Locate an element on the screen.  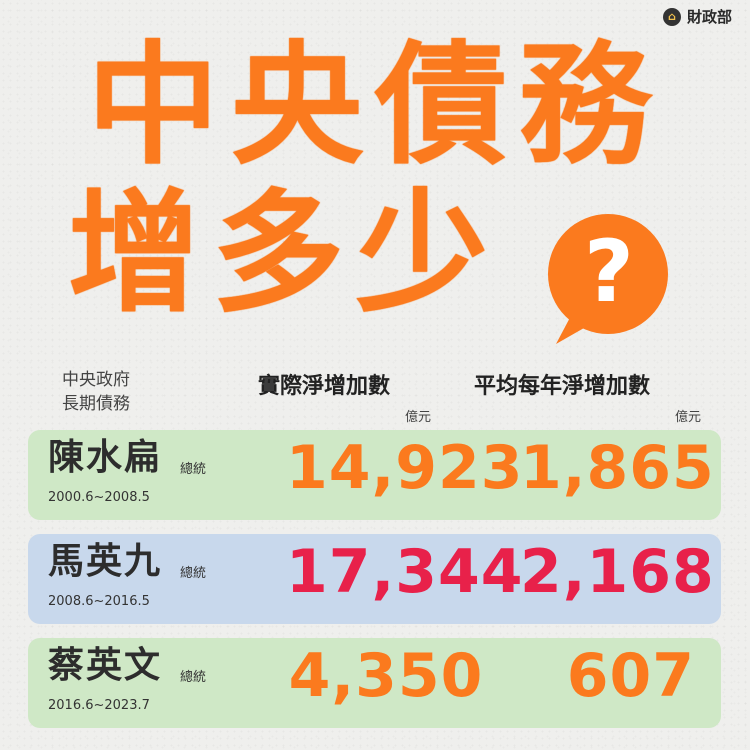
left-header: 中央政府 長期債務 is located at coordinates (96, 392).